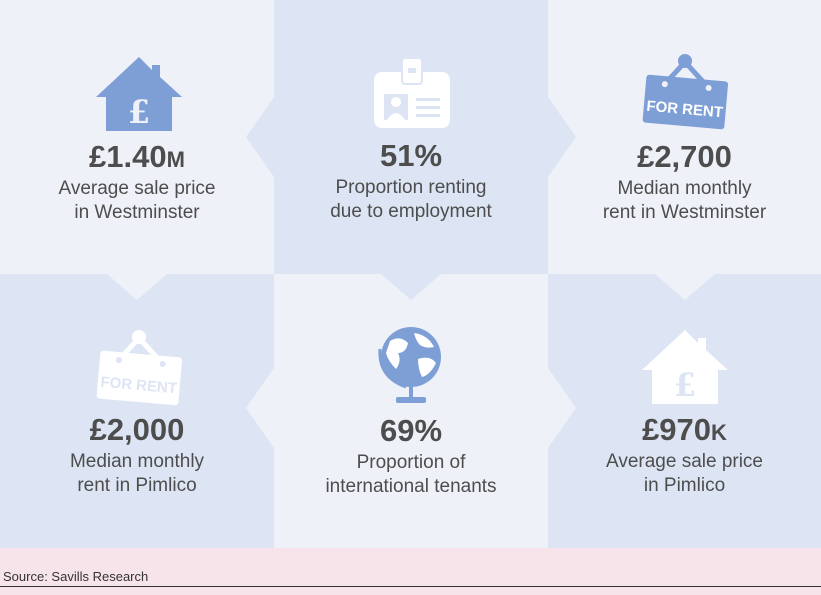  I want to click on stat-label: rent in Pimlico, so click(137, 485).